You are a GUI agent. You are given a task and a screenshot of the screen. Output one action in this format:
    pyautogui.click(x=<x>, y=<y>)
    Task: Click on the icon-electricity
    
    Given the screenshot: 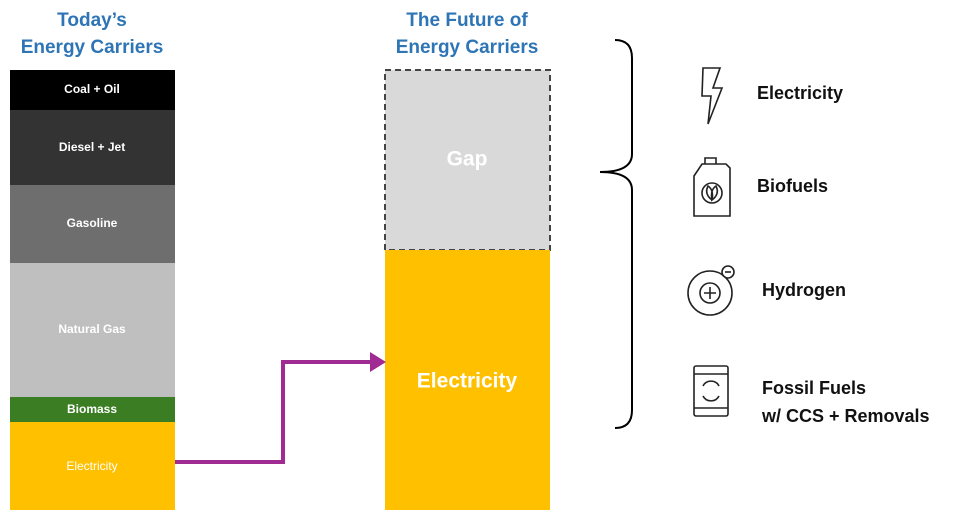 What is the action you would take?
    pyautogui.click(x=712, y=96)
    